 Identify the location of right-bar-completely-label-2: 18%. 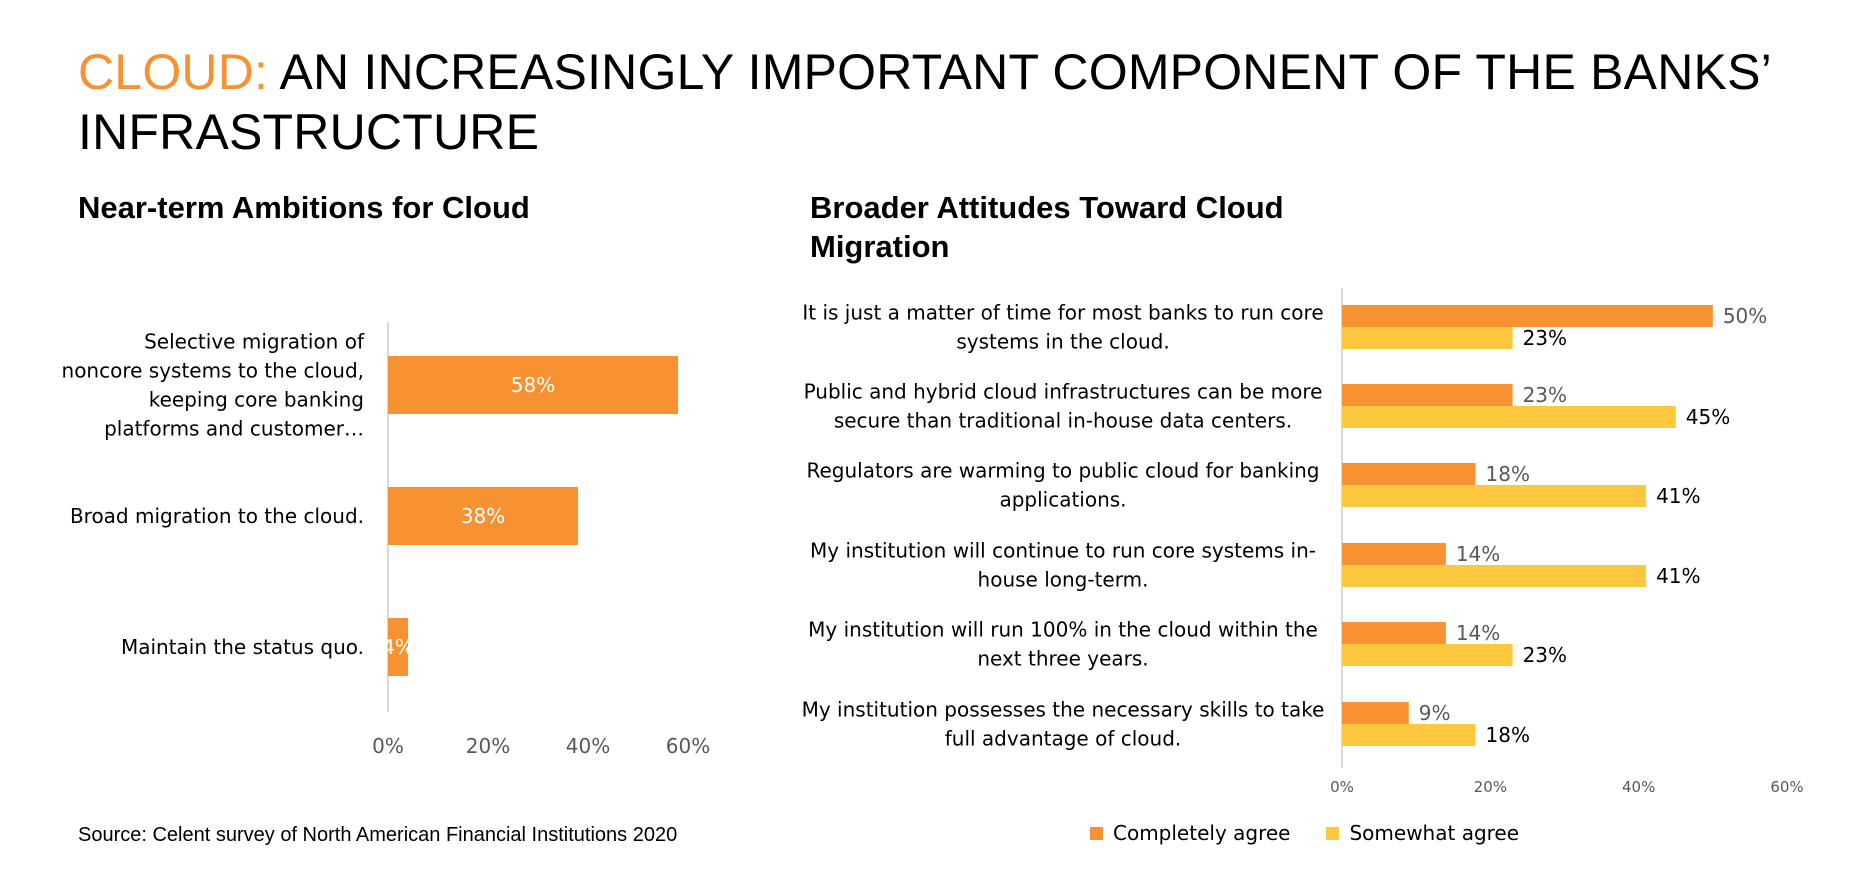
(1508, 474).